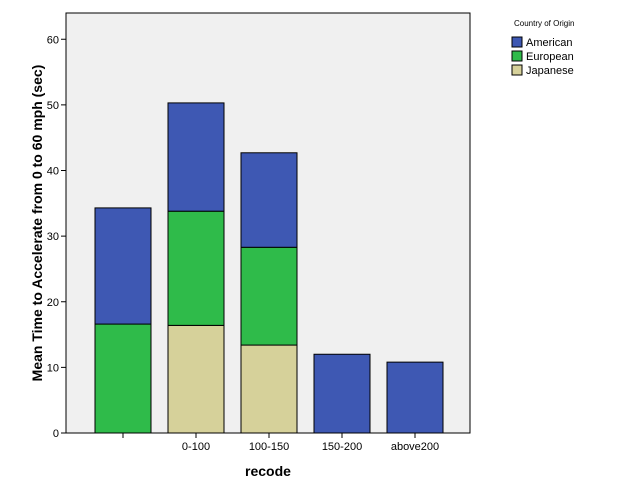  I want to click on legend-swatch-japanese, so click(517, 70).